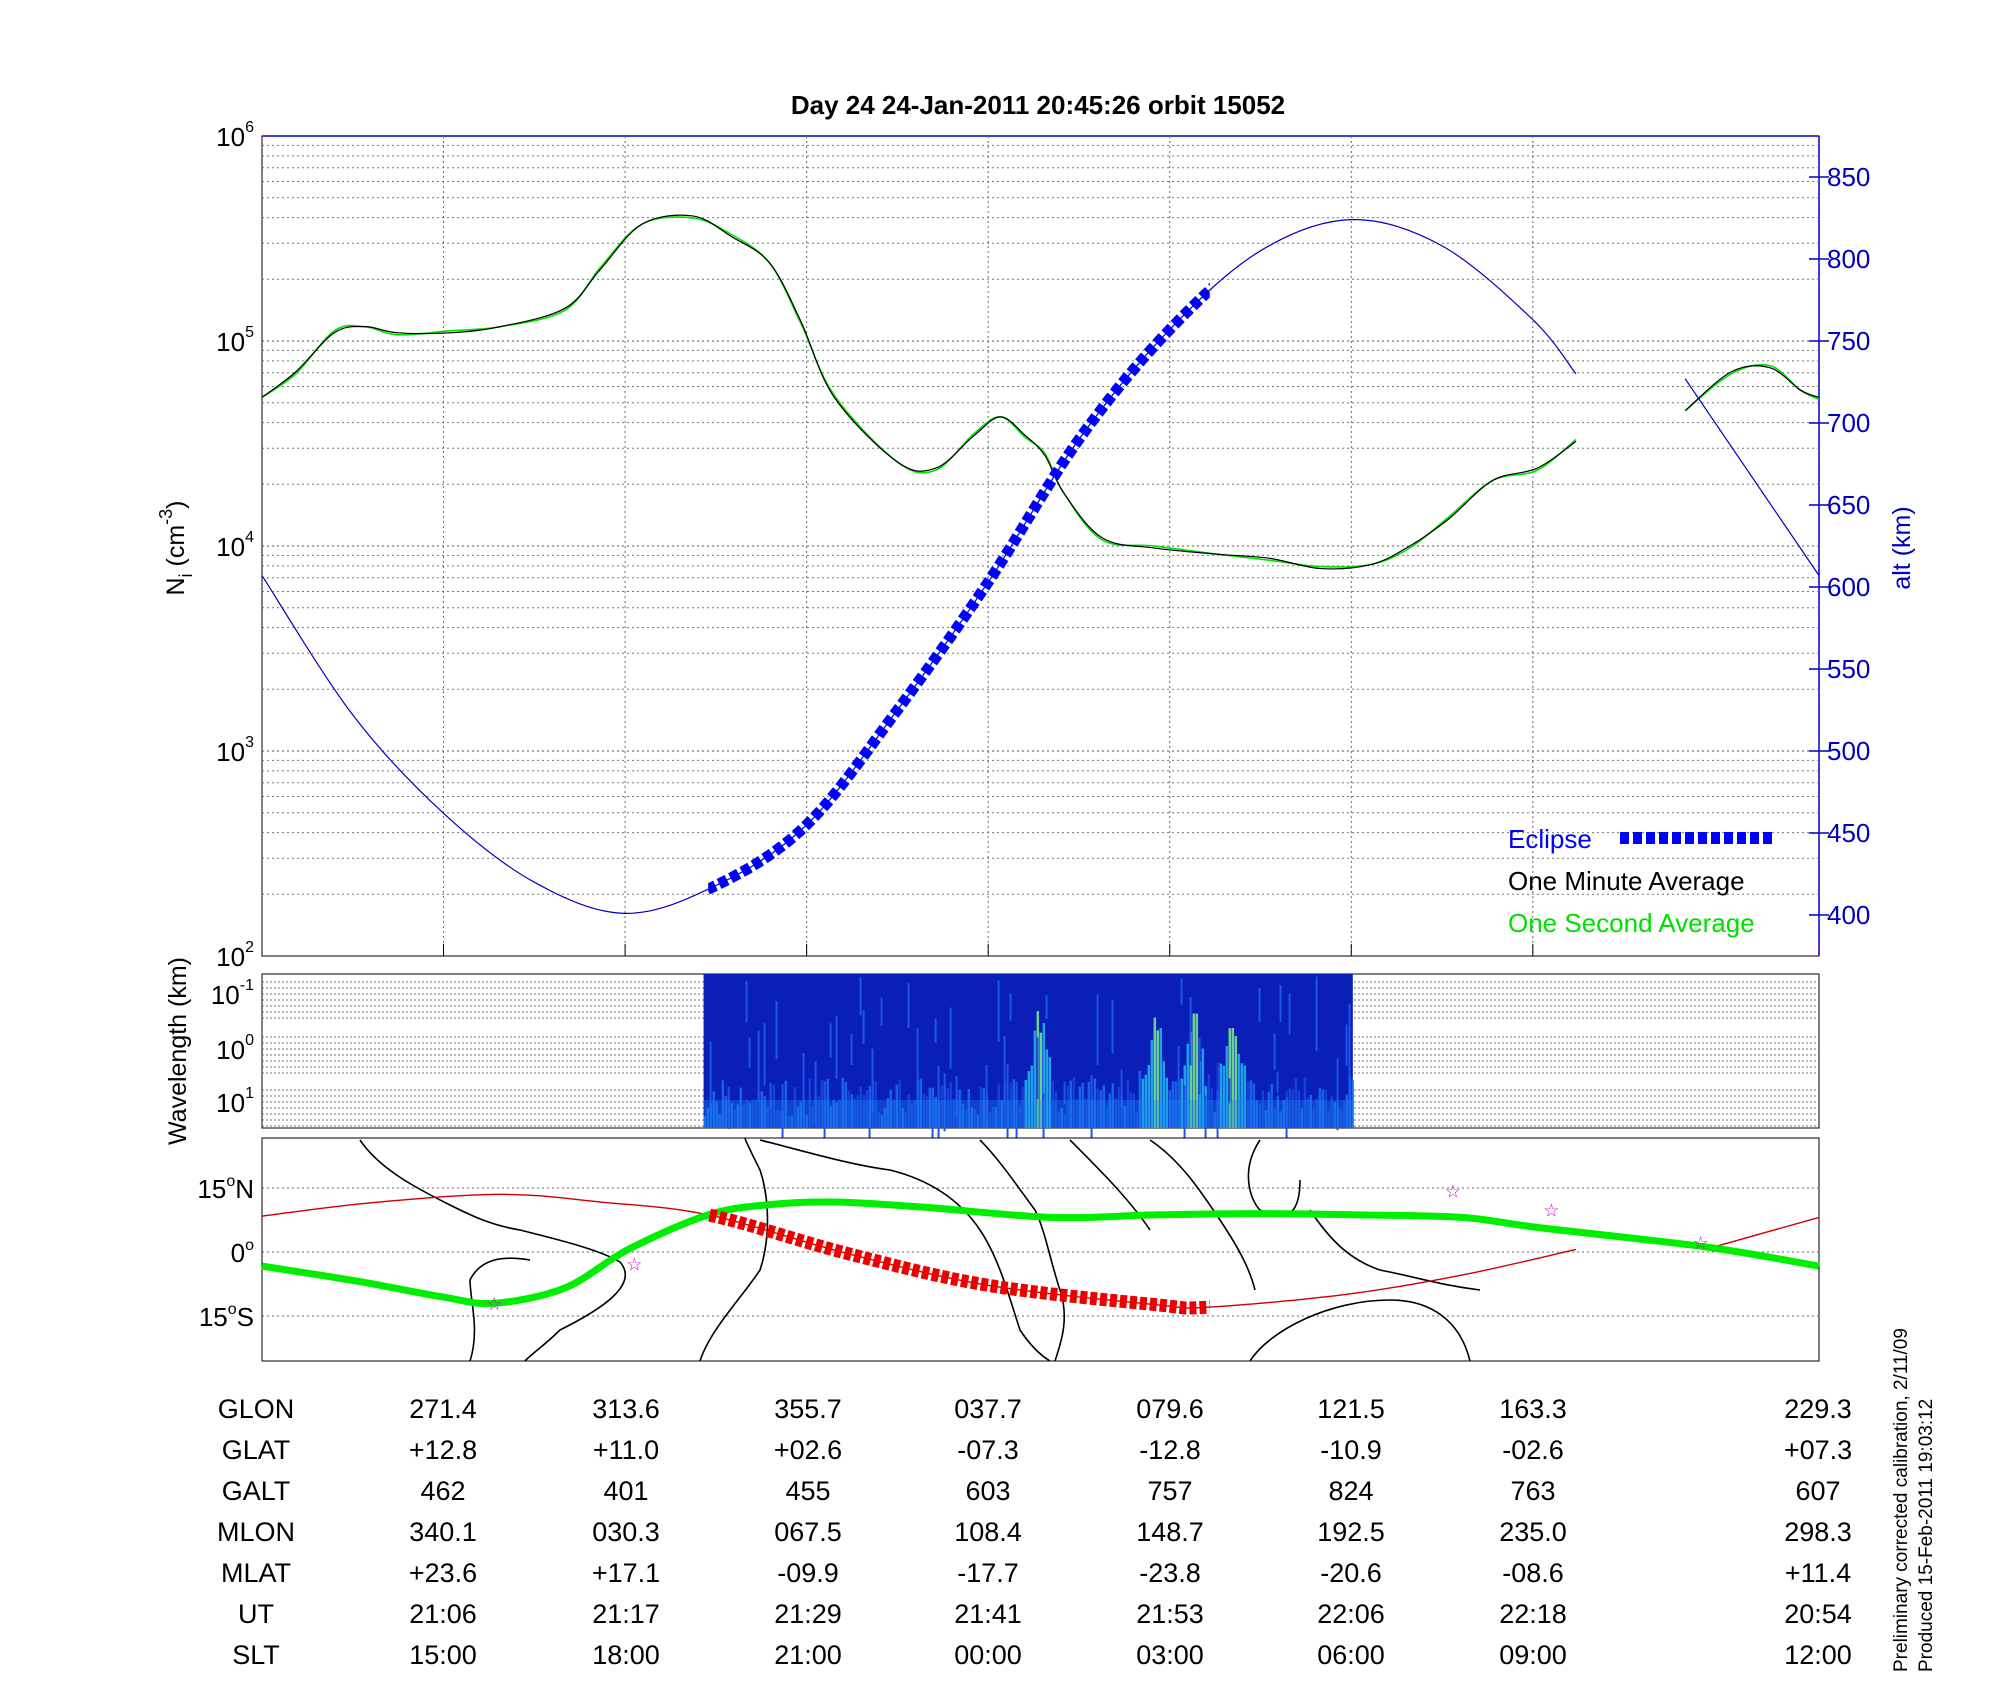  Describe the element at coordinates (230, 1103) in the screenshot. I see `wavelength-tick-base: 10` at that location.